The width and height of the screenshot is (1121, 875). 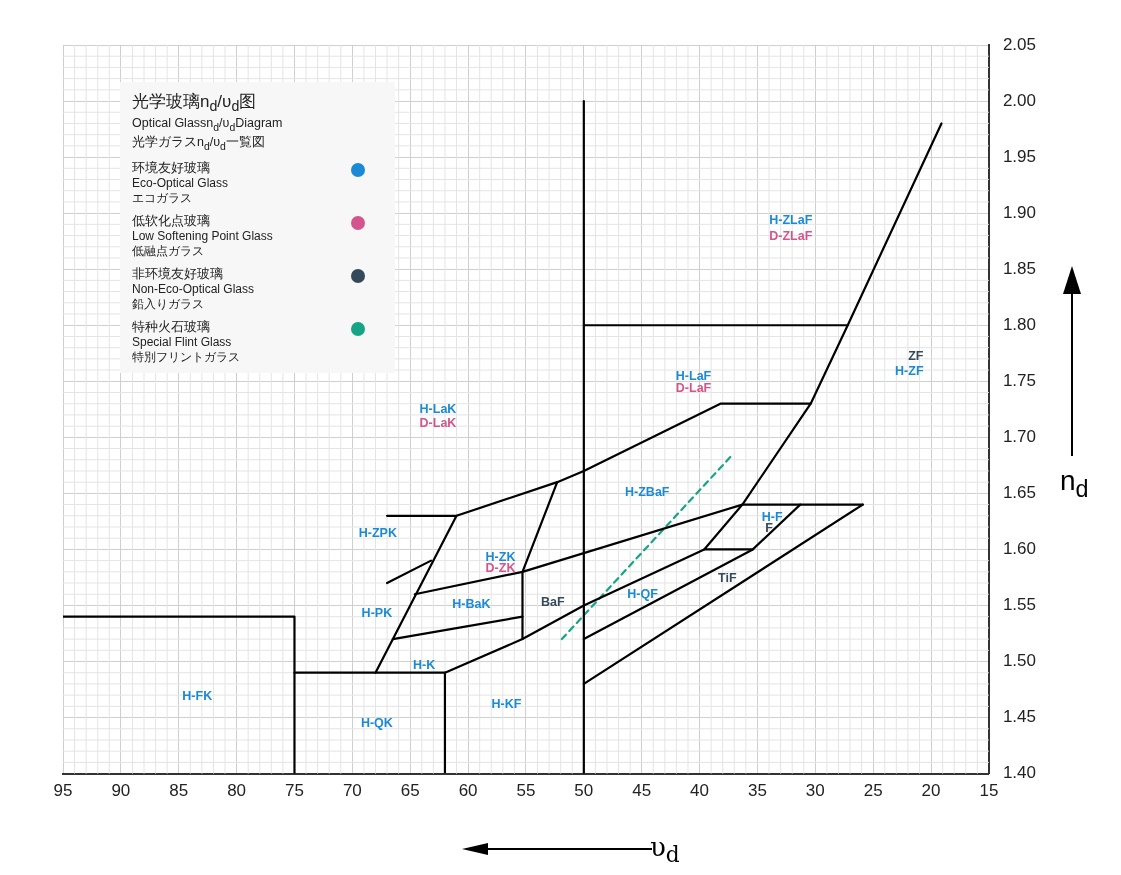 What do you see at coordinates (1019, 268) in the screenshot?
I see `y-tick-label: 1.85` at bounding box center [1019, 268].